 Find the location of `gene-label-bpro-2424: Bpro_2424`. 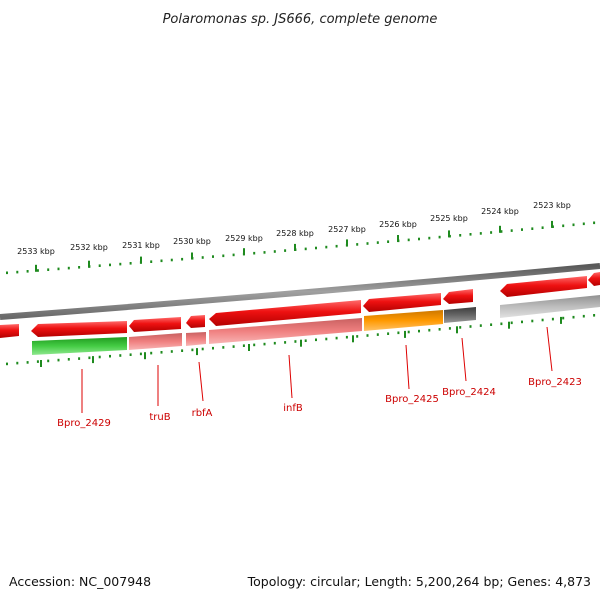

gene-label-bpro-2424: Bpro_2424 is located at coordinates (469, 392).